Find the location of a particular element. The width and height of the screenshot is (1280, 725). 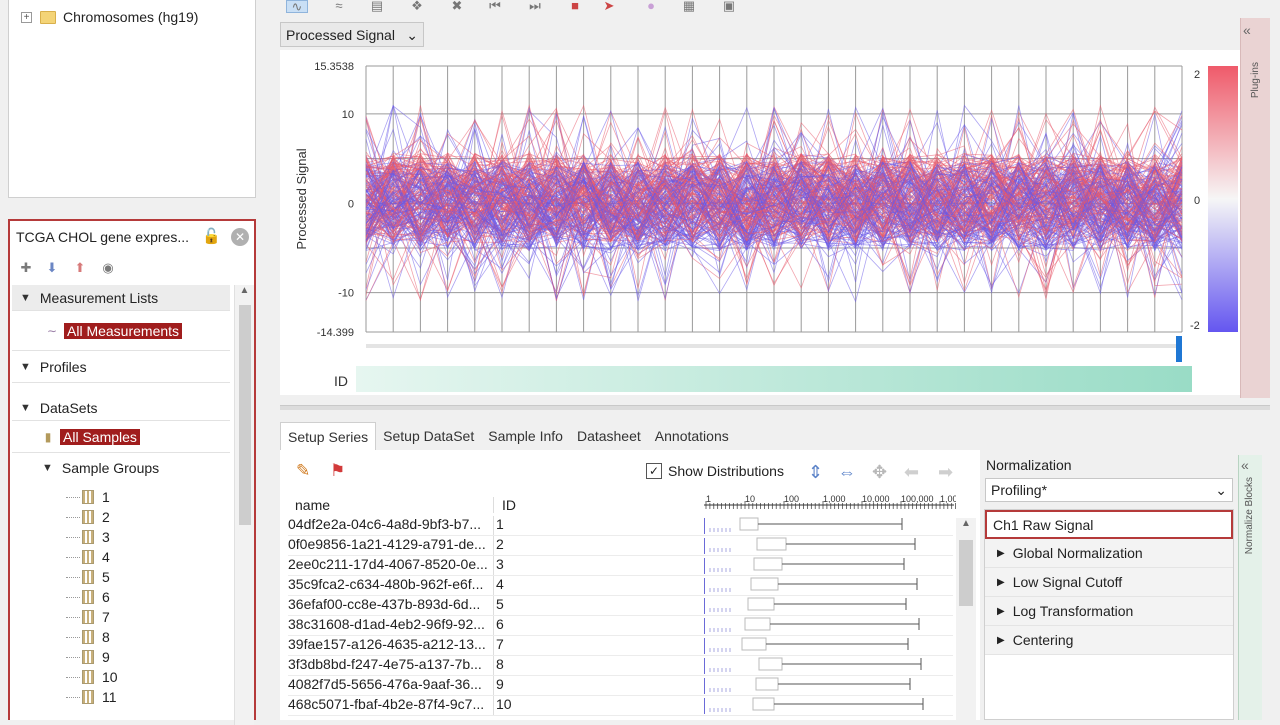

sample-group-item: 4 is located at coordinates (121, 557).